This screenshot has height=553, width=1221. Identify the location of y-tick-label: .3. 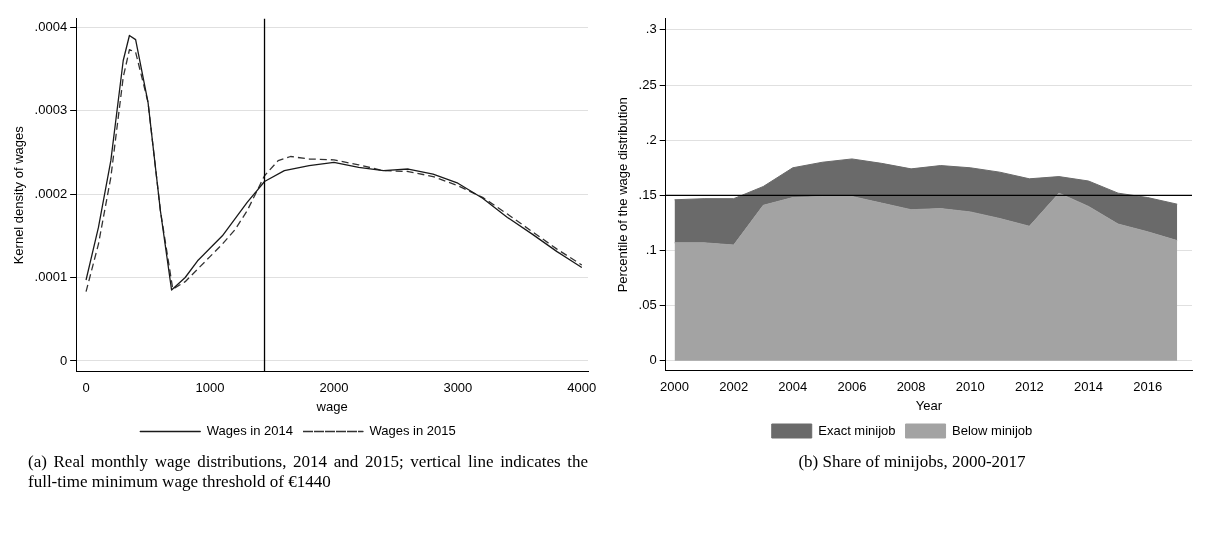
(651, 29).